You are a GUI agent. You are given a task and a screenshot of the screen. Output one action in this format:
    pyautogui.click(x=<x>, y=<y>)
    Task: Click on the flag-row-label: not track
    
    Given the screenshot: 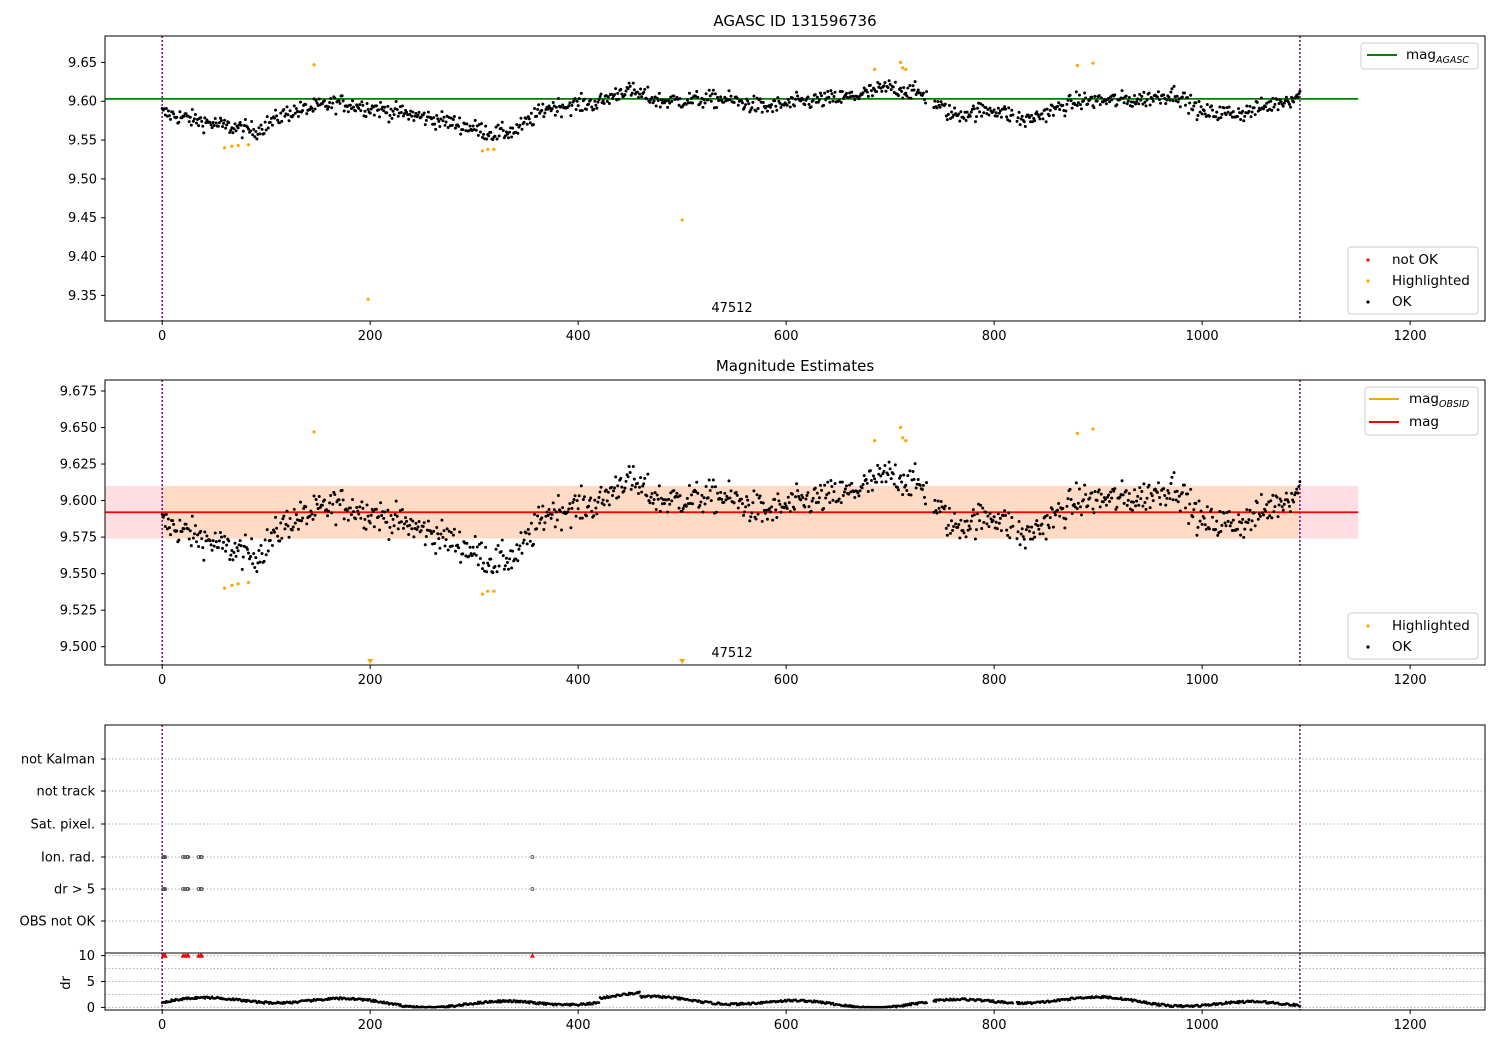 What is the action you would take?
    pyautogui.click(x=65, y=792)
    